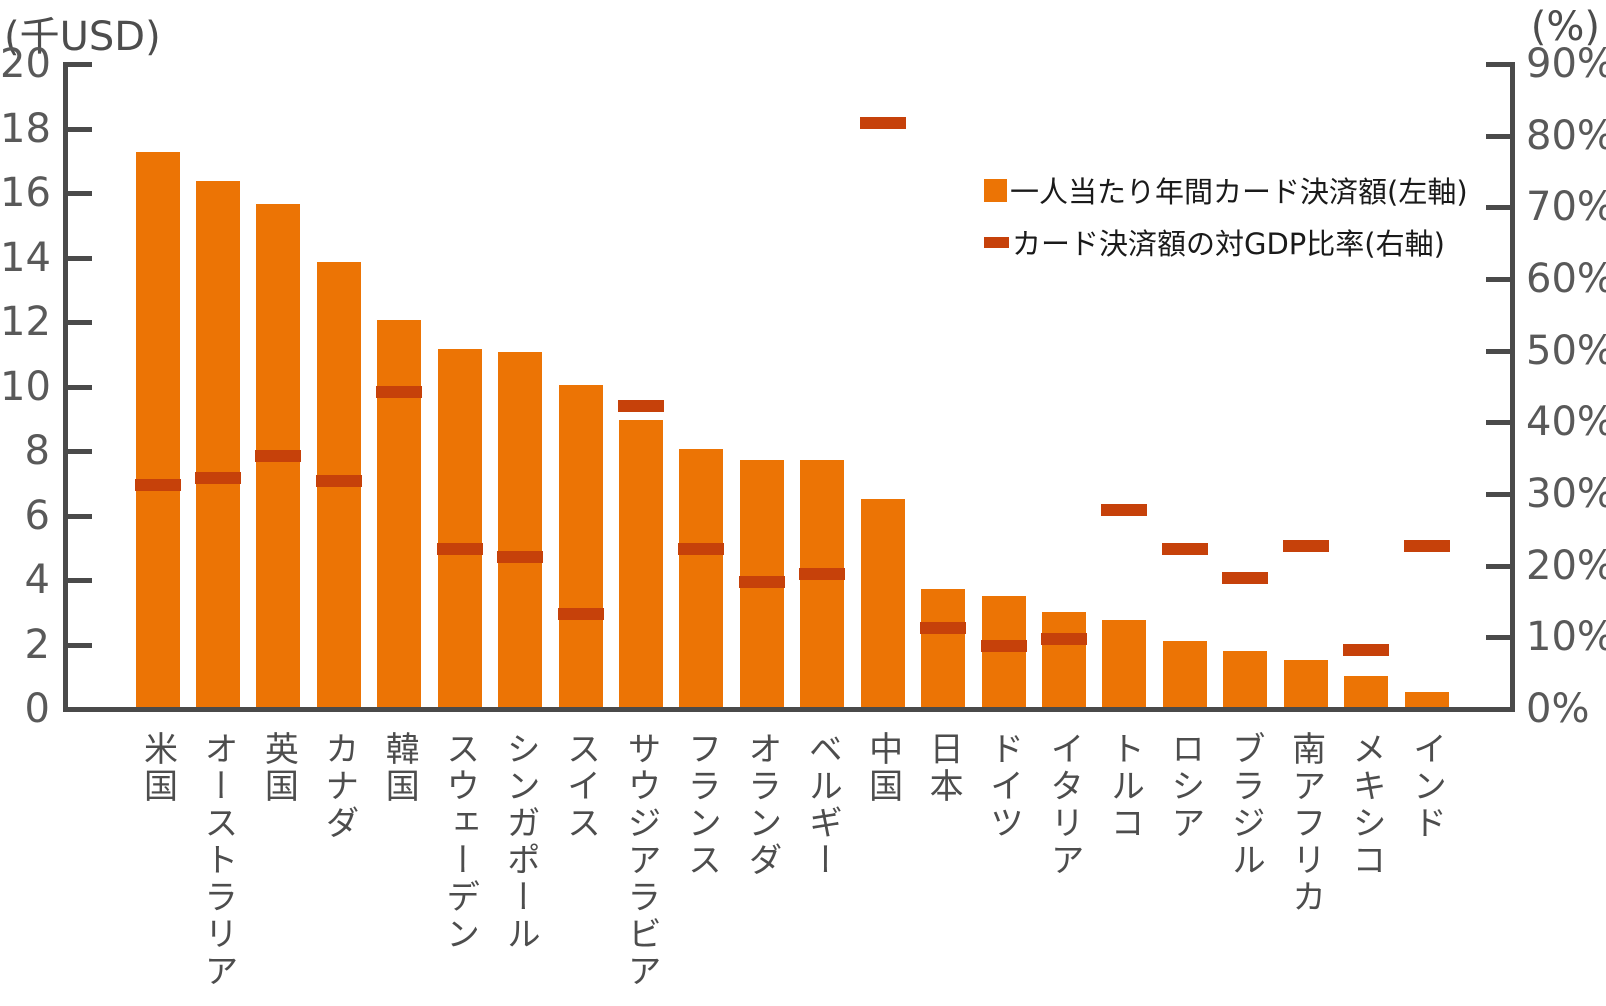 The width and height of the screenshot is (1606, 1006). What do you see at coordinates (25, 193) in the screenshot?
I see `left-axis-tick-label: 16` at bounding box center [25, 193].